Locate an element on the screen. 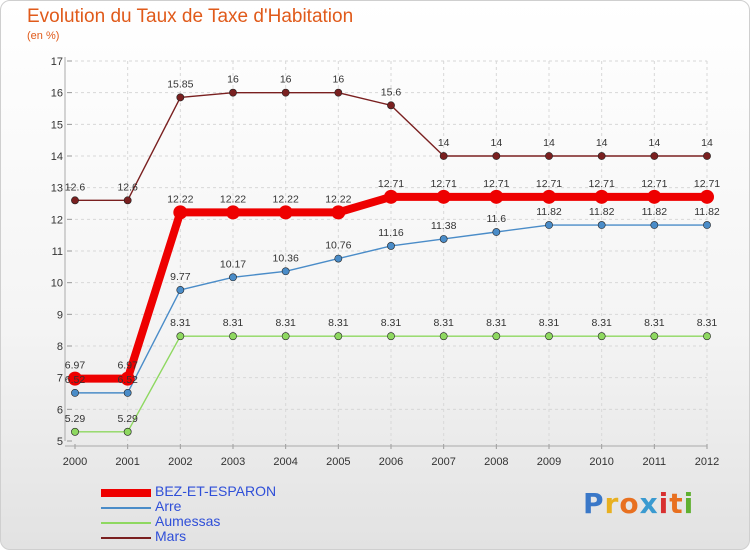  legend-item-mars: Mars is located at coordinates (231, 536).